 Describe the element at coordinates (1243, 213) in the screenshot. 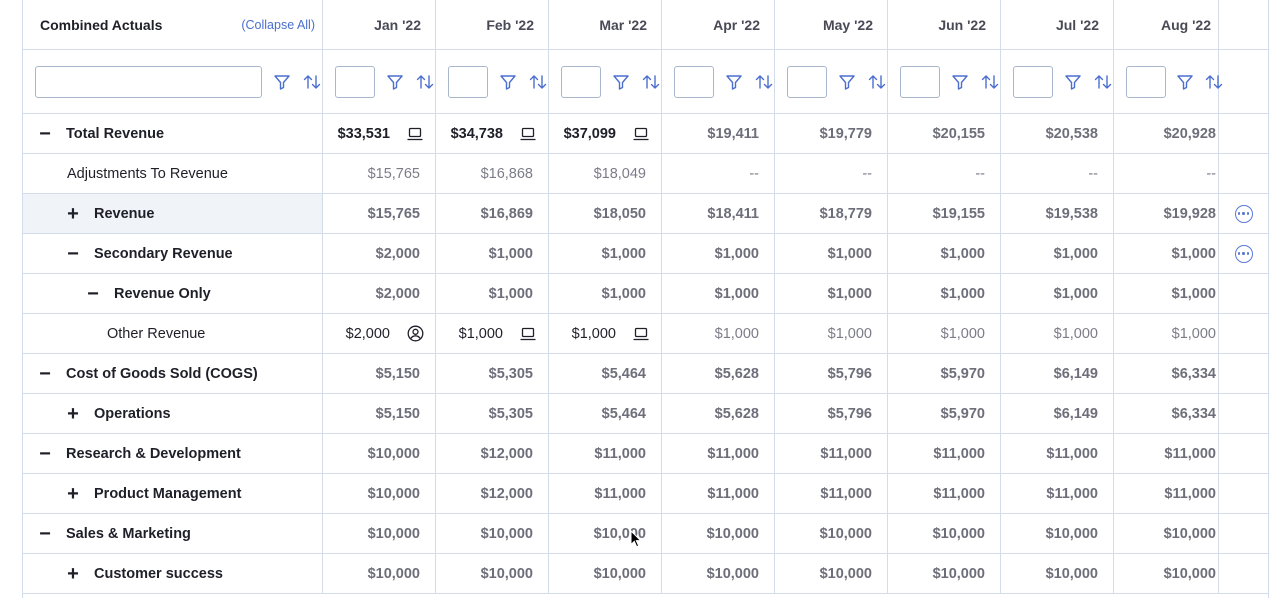

I see `more-options-icon` at that location.